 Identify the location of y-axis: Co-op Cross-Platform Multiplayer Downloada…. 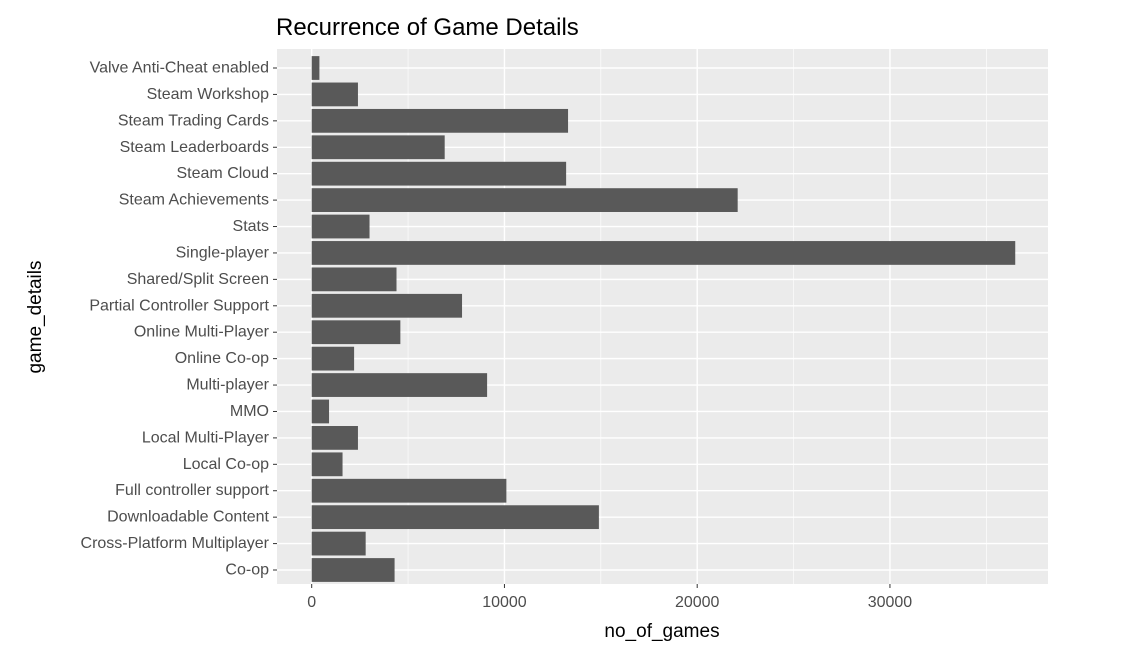
(179, 319).